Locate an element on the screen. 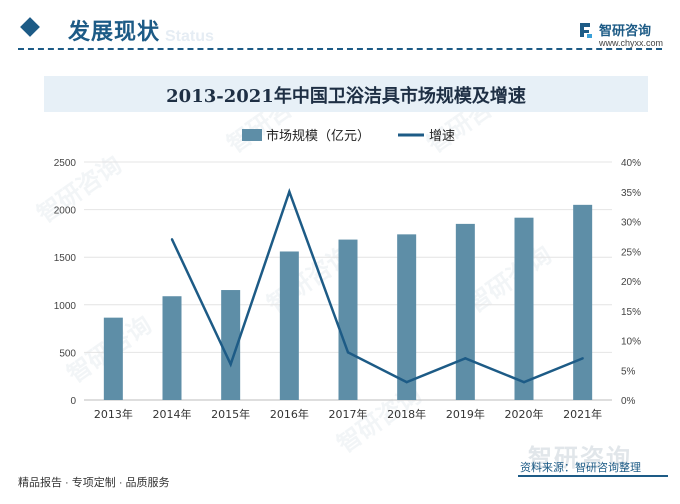 This screenshot has height=504, width=680. footer-divider is located at coordinates (593, 476).